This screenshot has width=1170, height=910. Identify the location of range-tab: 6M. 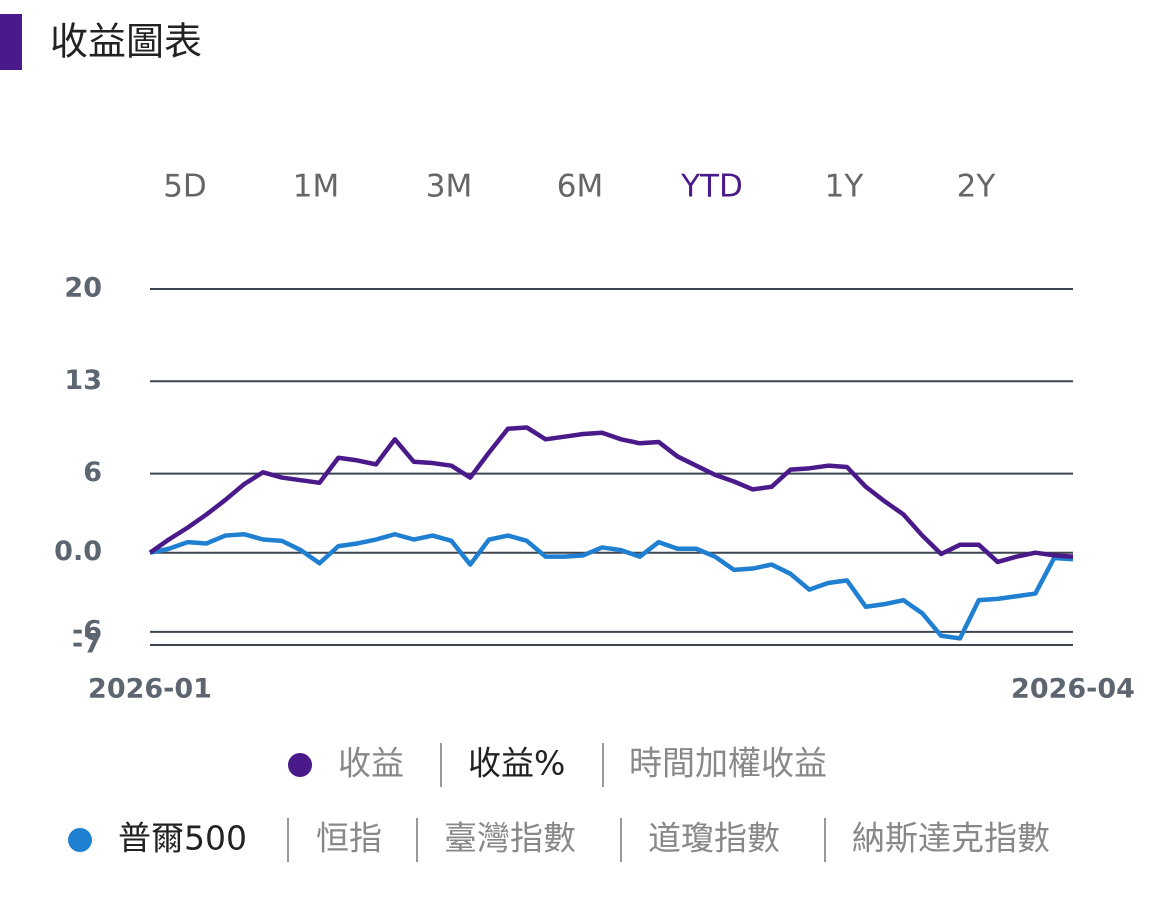
(580, 187).